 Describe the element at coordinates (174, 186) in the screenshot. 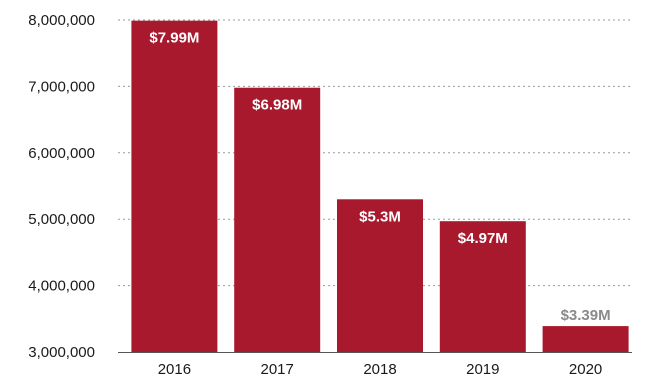

I see `bar-2016` at that location.